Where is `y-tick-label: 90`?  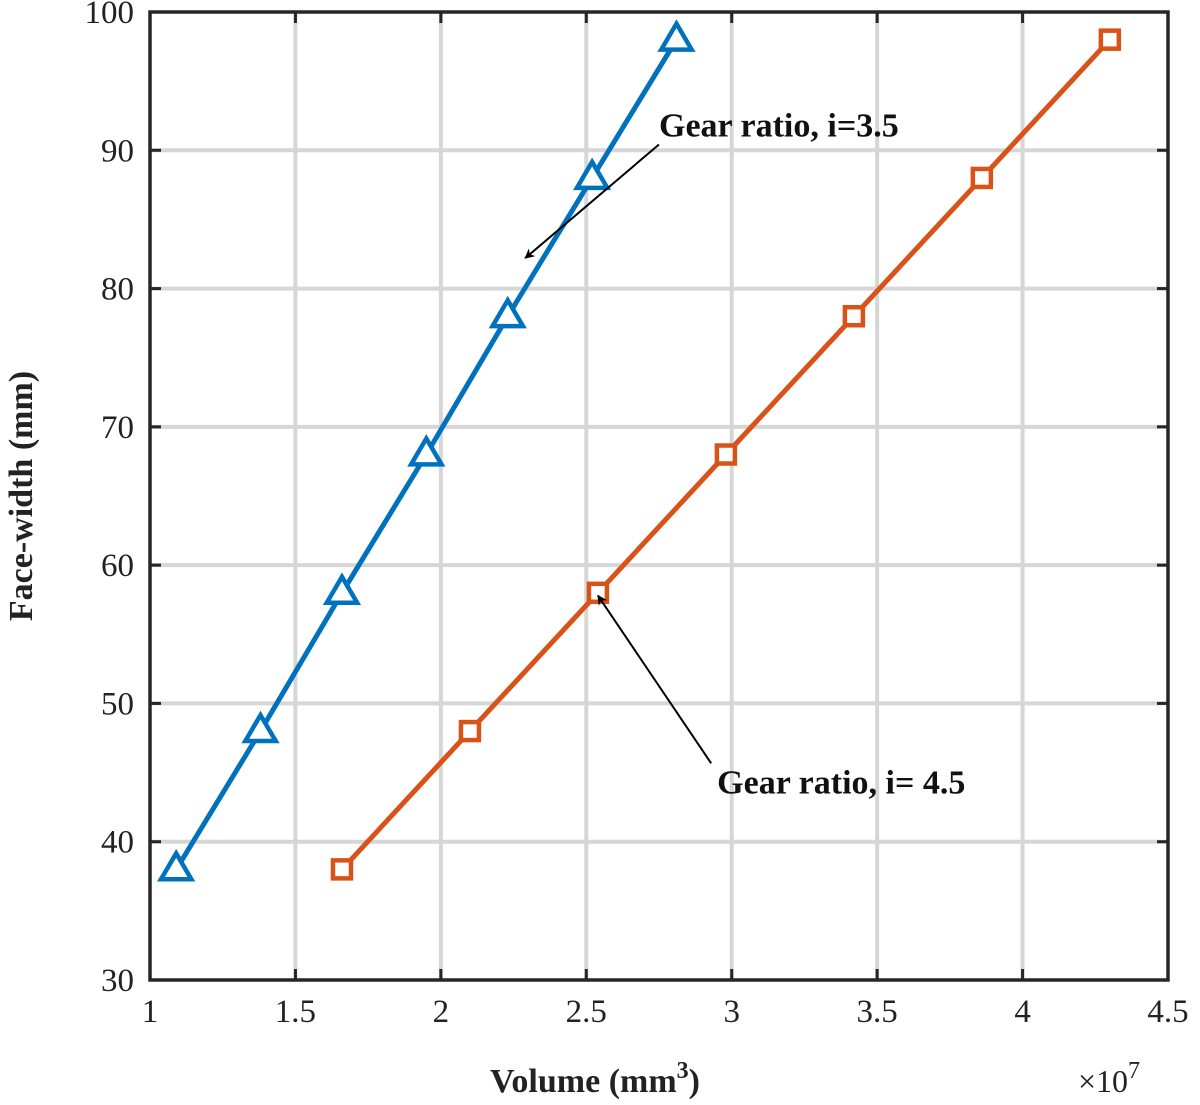
y-tick-label: 90 is located at coordinates (117, 151).